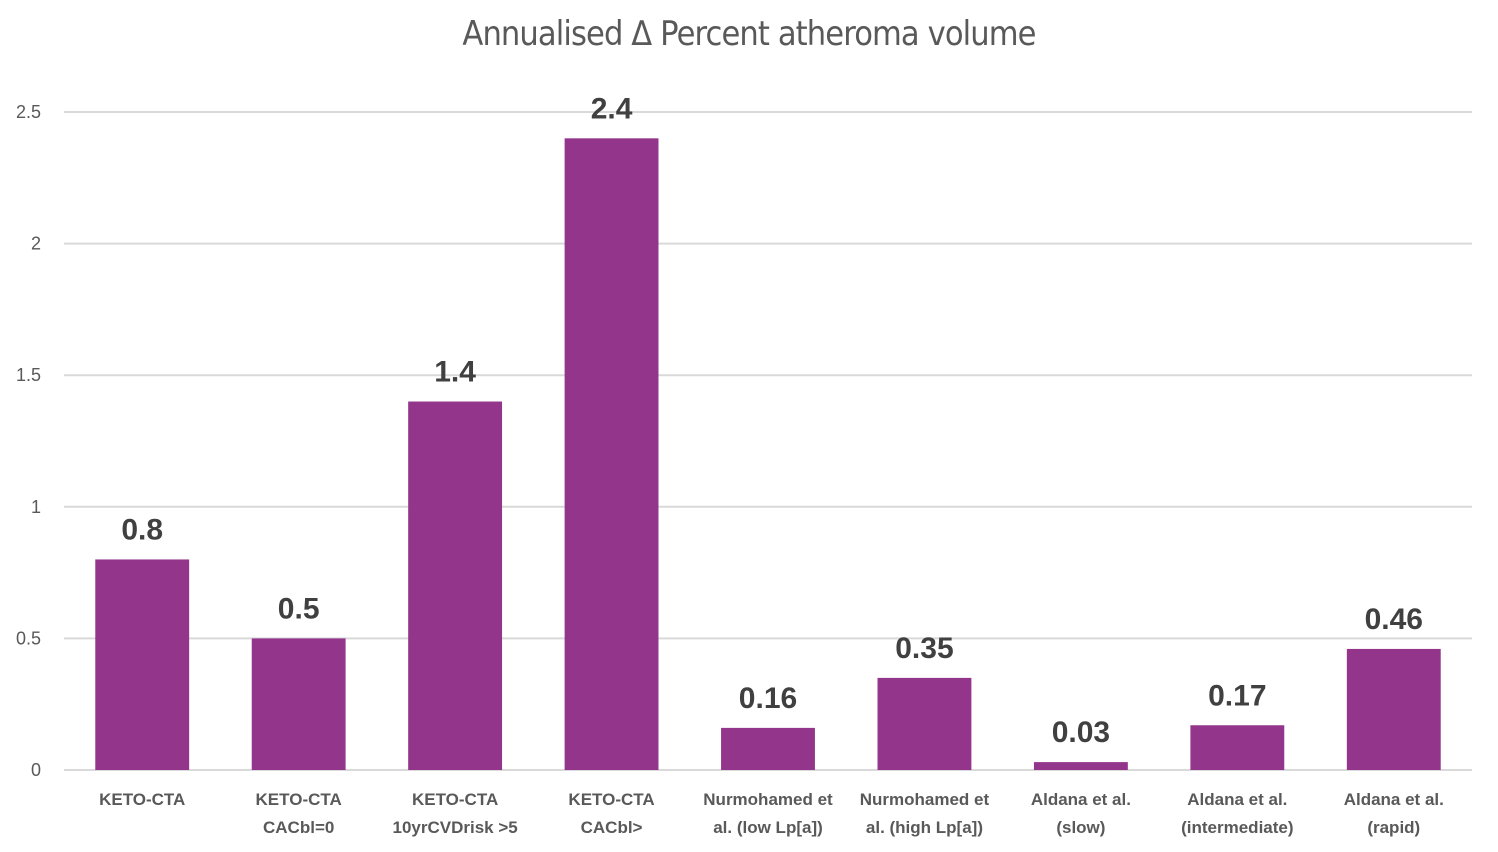 Image resolution: width=1498 pixels, height=852 pixels. I want to click on data-label: 0.8, so click(142, 529).